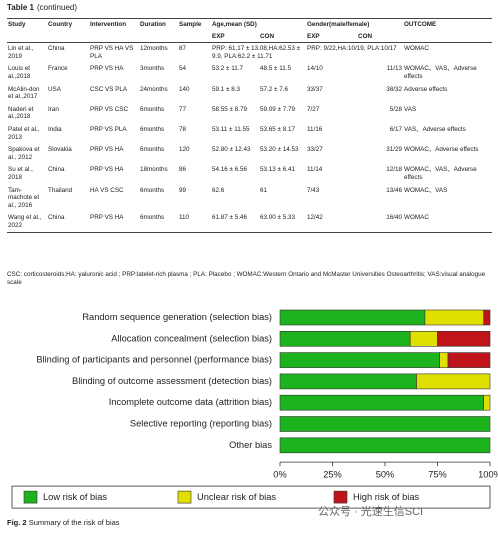  Describe the element at coordinates (226, 89) in the screenshot. I see `table-cell: 59.1 ± 8.3` at that location.